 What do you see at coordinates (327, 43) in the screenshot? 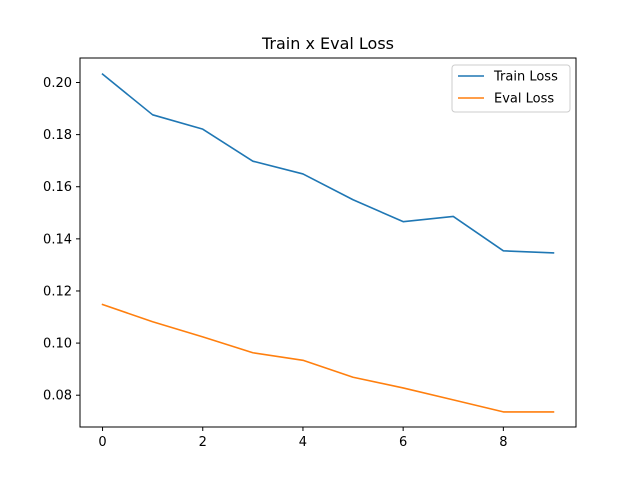
I see `chart-title: Train x Eval Loss` at bounding box center [327, 43].